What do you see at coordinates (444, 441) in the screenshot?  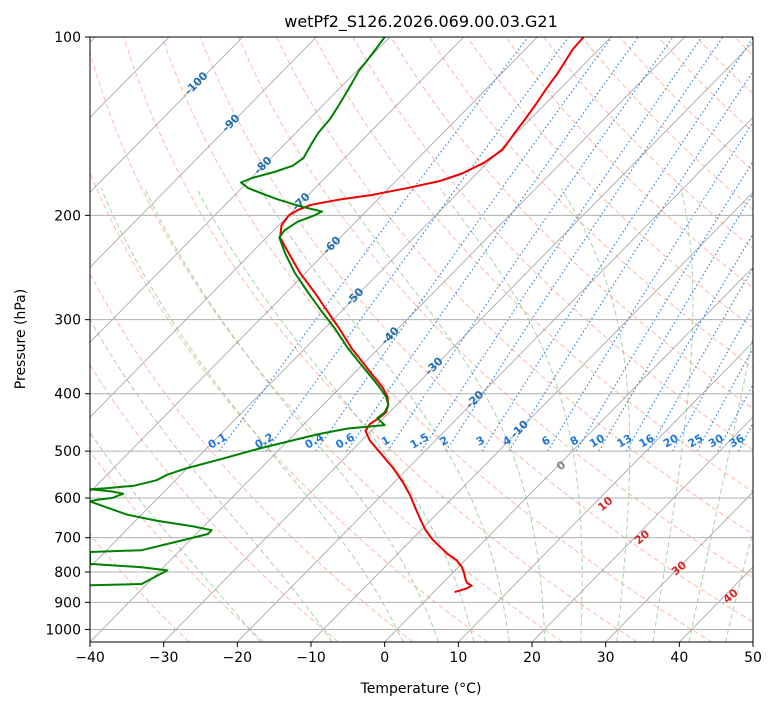 I see `mixing-ratio-label: 2` at bounding box center [444, 441].